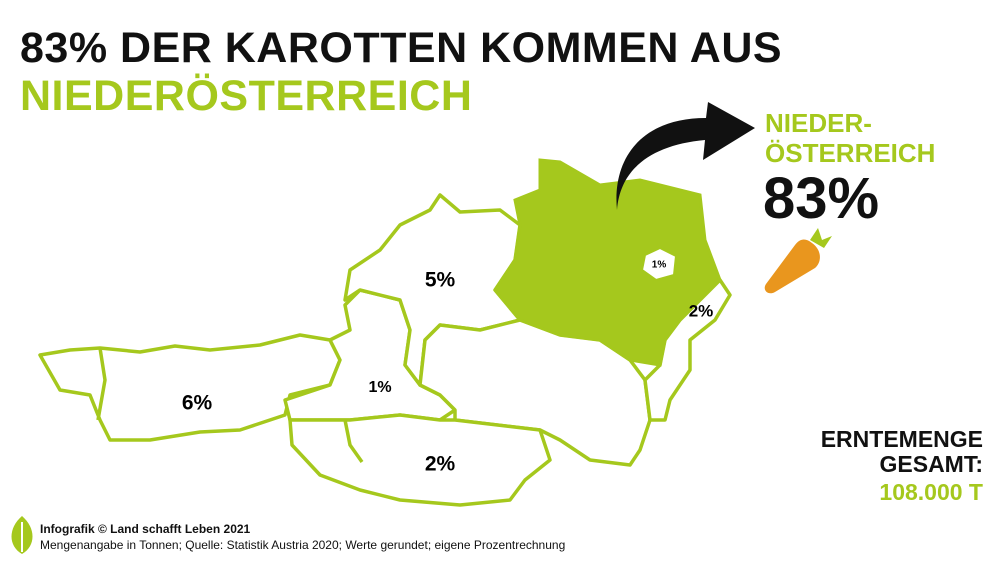 This screenshot has height=571, width=1000. What do you see at coordinates (850, 153) in the screenshot?
I see `highlight-name: ÖSTERREICH` at bounding box center [850, 153].